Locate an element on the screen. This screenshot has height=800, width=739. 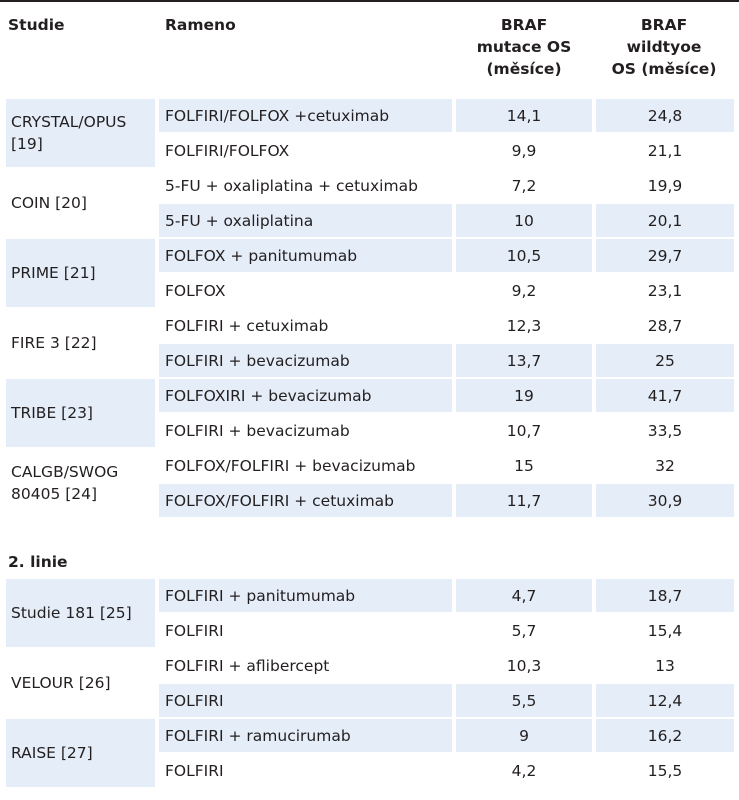
braf-wildtype-os-cell: 25 is located at coordinates (665, 360).